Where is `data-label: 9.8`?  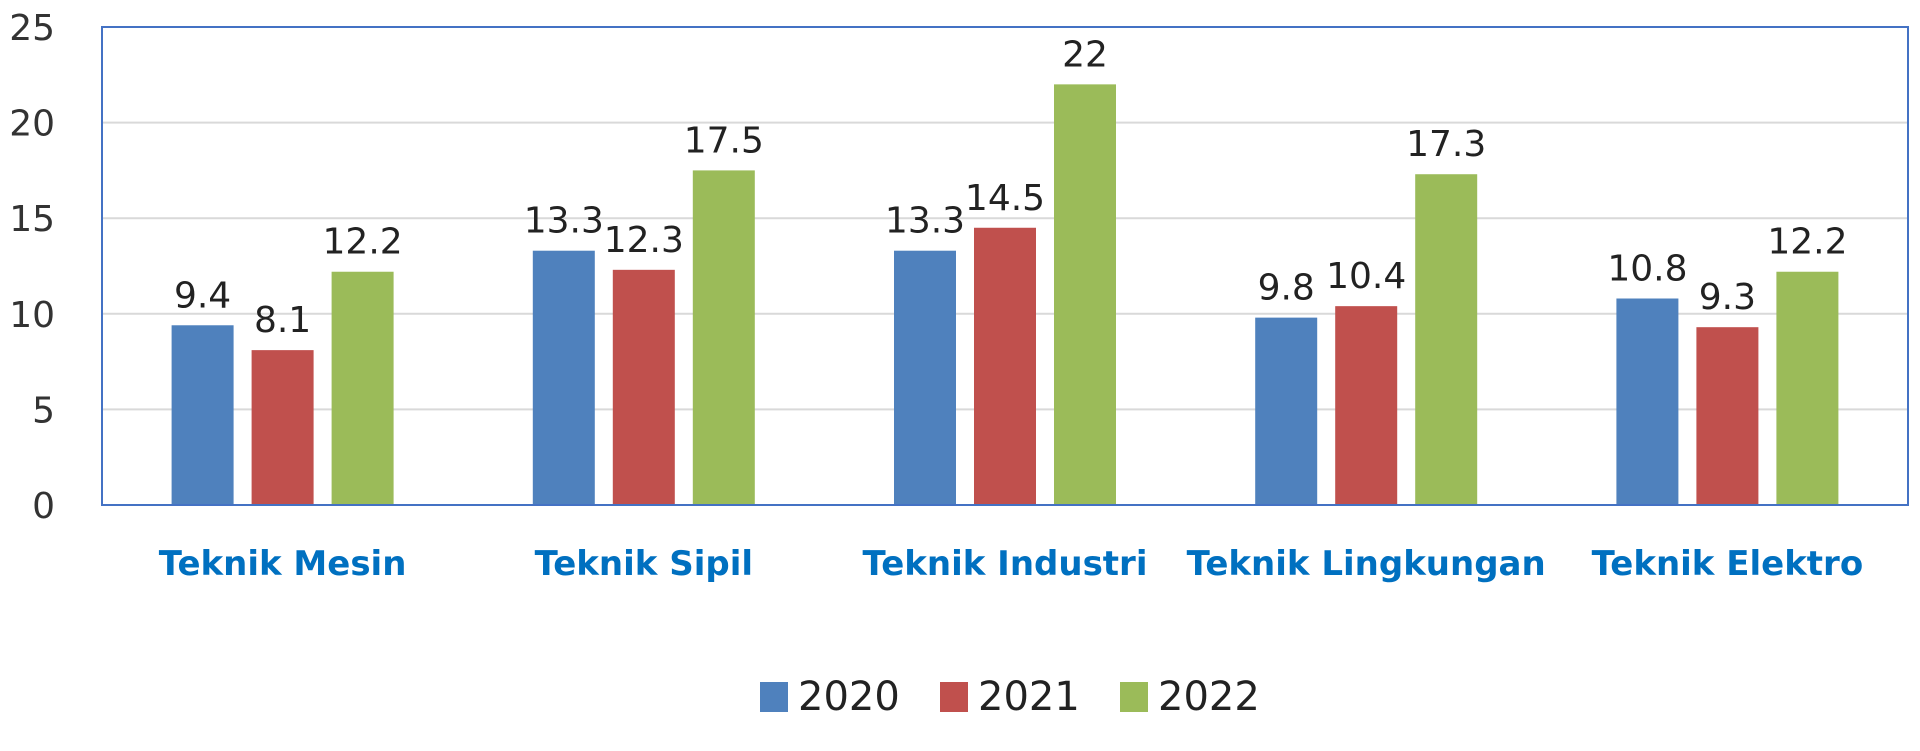 data-label: 9.8 is located at coordinates (1286, 288).